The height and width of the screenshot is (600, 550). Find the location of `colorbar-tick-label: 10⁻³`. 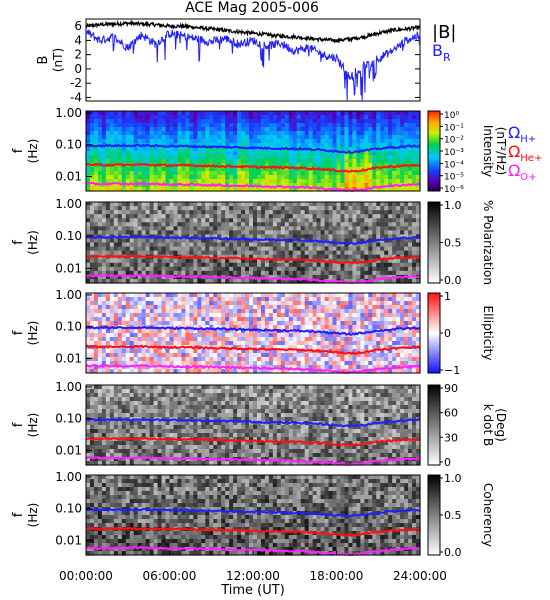

colorbar-tick-label: 10⁻³ is located at coordinates (454, 153).